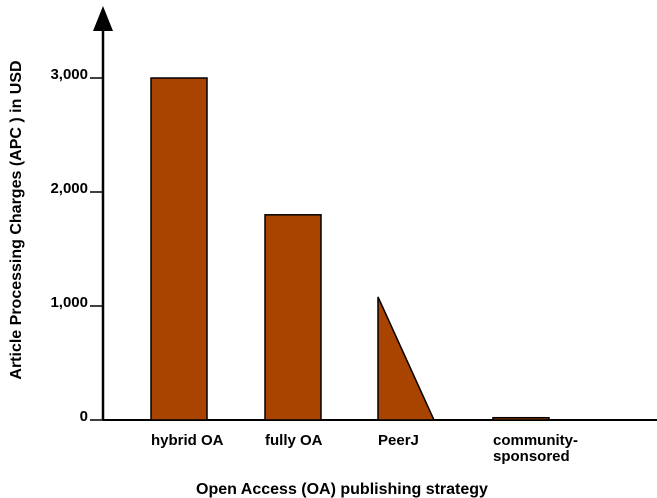  What do you see at coordinates (342, 489) in the screenshot?
I see `x-axis-title: Open Access (OA) publishing strategy` at bounding box center [342, 489].